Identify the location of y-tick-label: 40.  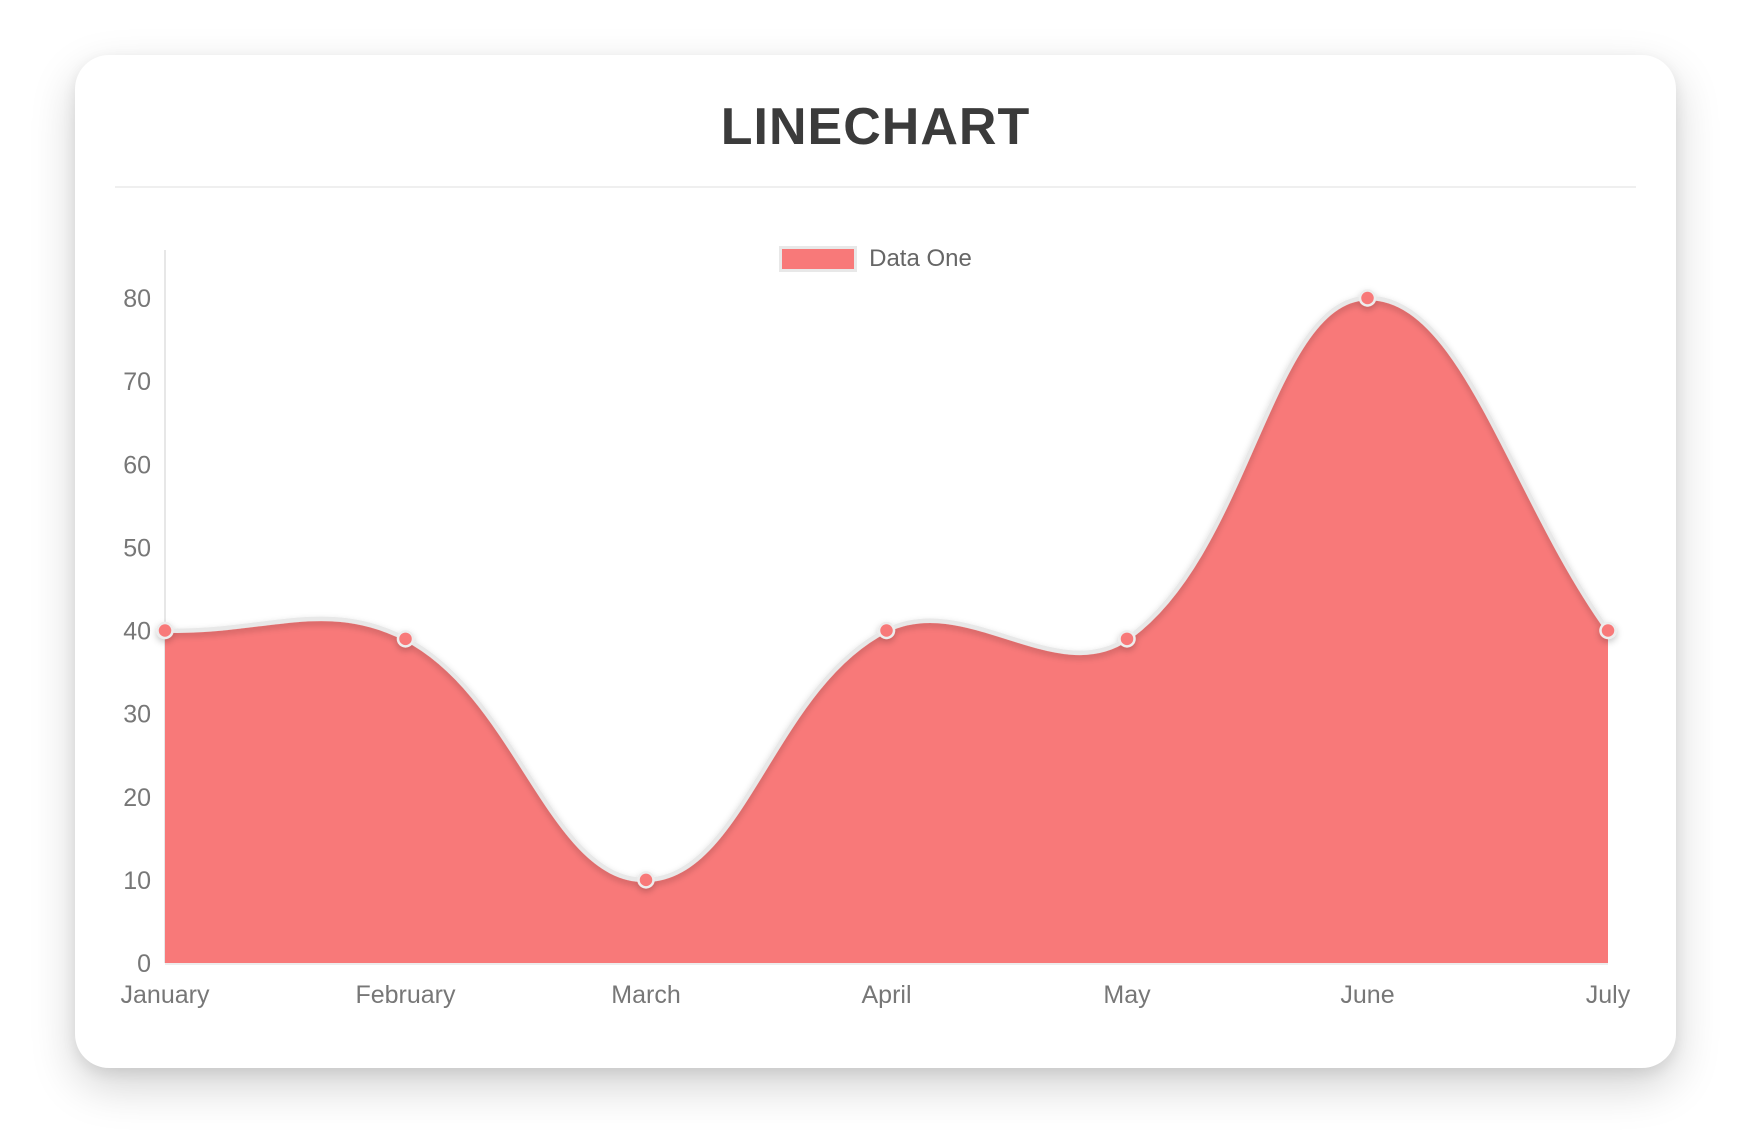
(137, 632).